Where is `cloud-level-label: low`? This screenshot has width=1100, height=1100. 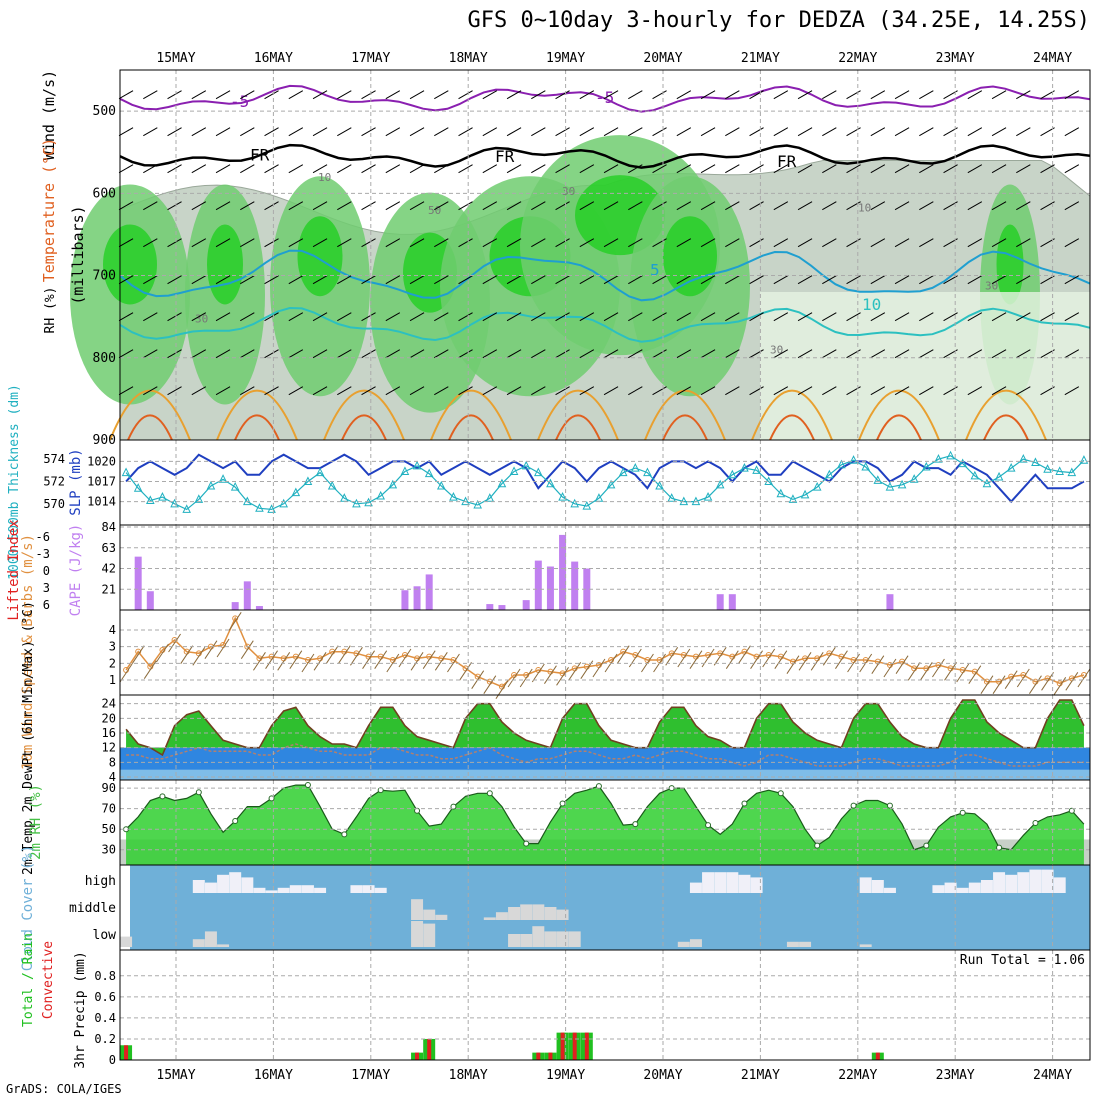
cloud-level-label: low is located at coordinates (105, 935).